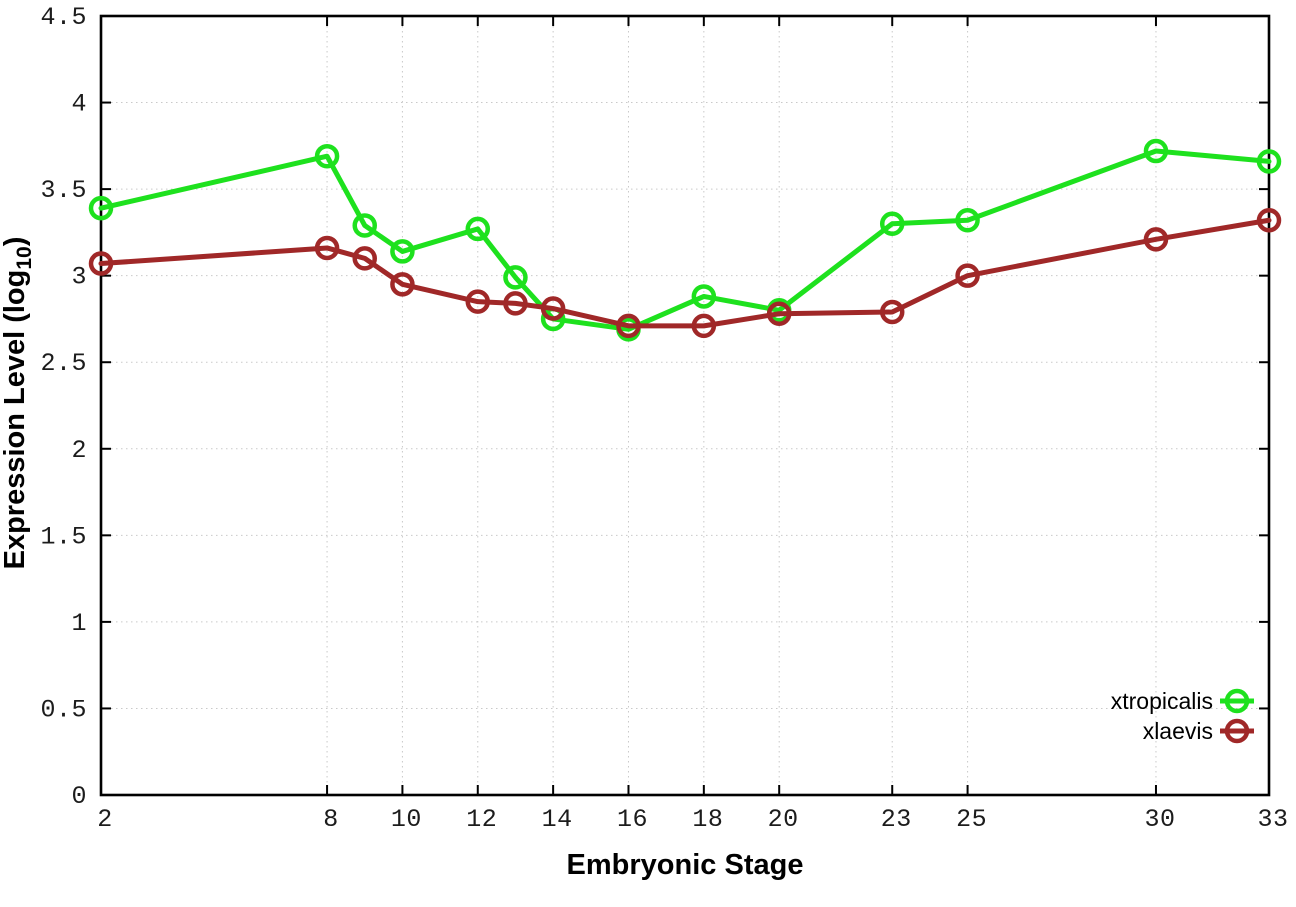 The height and width of the screenshot is (907, 1296). I want to click on series-line-xlaevis, so click(685, 273).